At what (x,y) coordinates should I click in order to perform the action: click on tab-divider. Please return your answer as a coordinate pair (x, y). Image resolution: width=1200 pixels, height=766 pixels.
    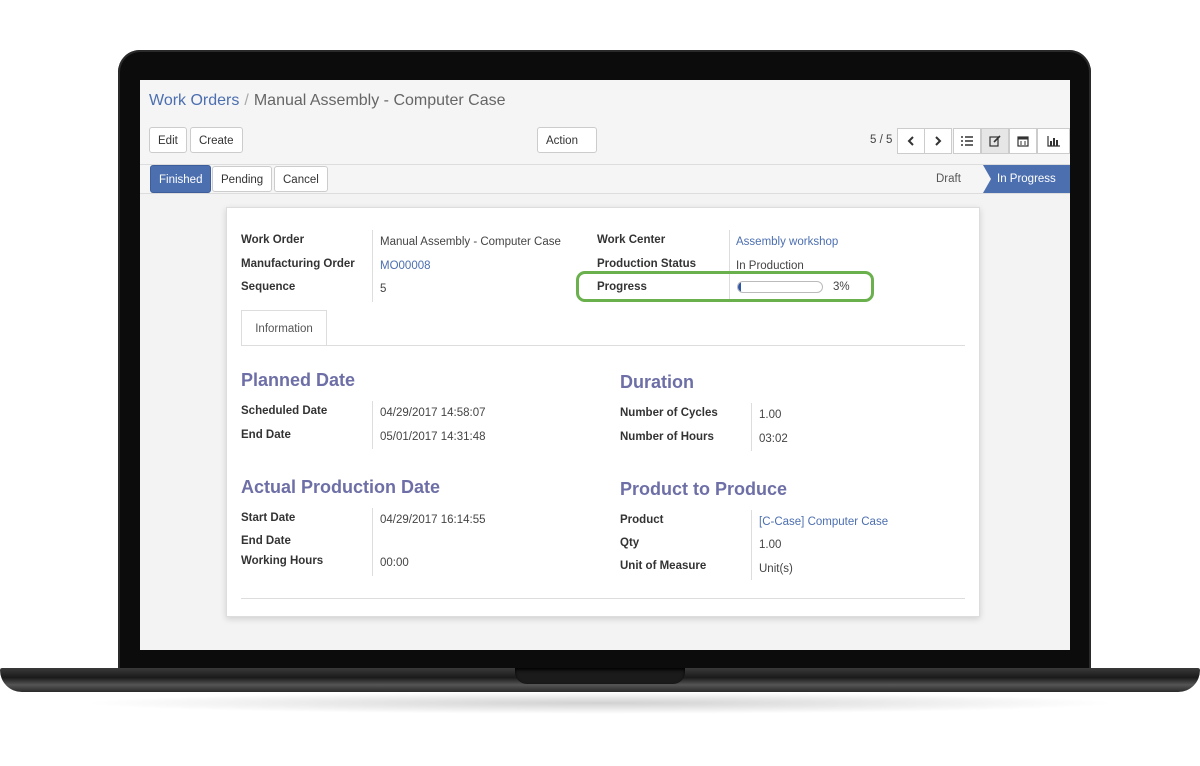
    Looking at the image, I should click on (603, 345).